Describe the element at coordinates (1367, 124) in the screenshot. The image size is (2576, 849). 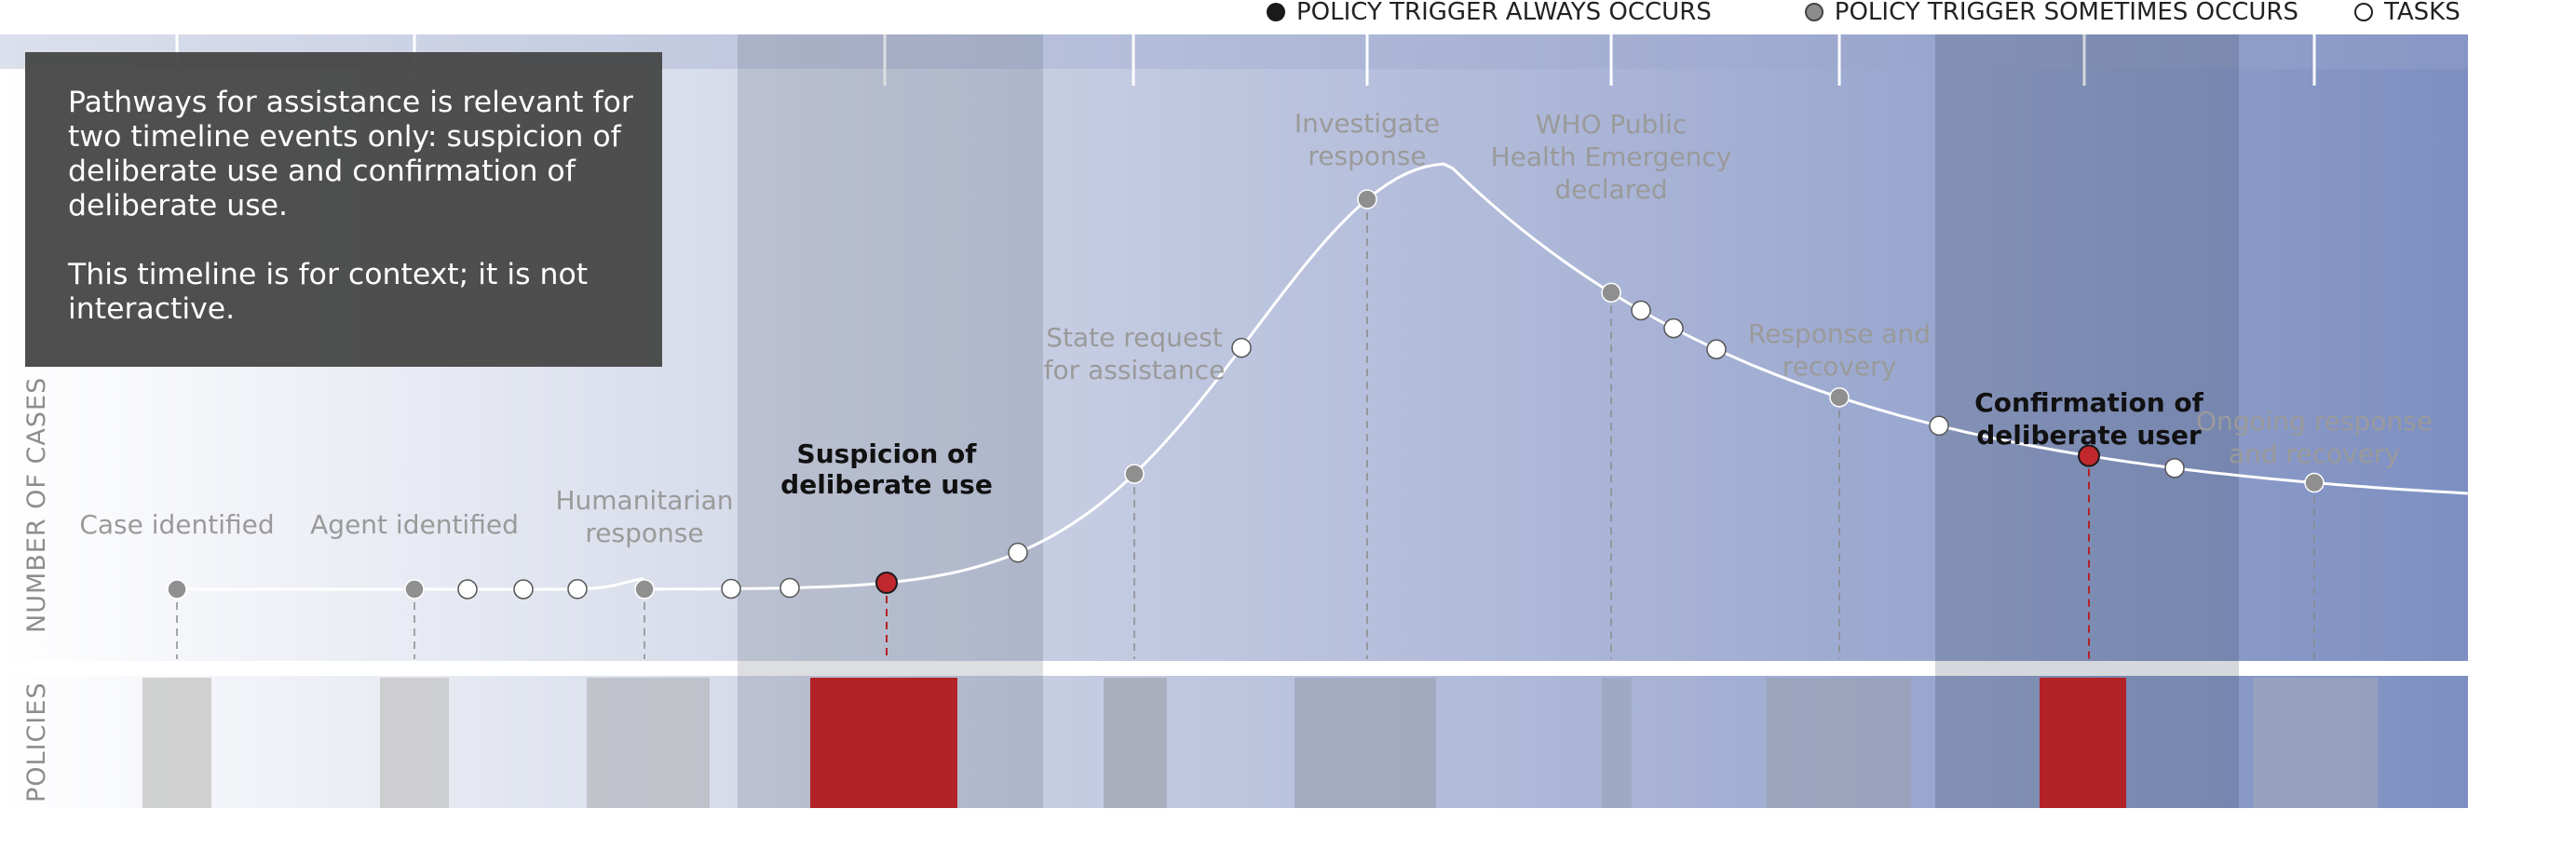
I see `investigate-response-label: Investigate` at that location.